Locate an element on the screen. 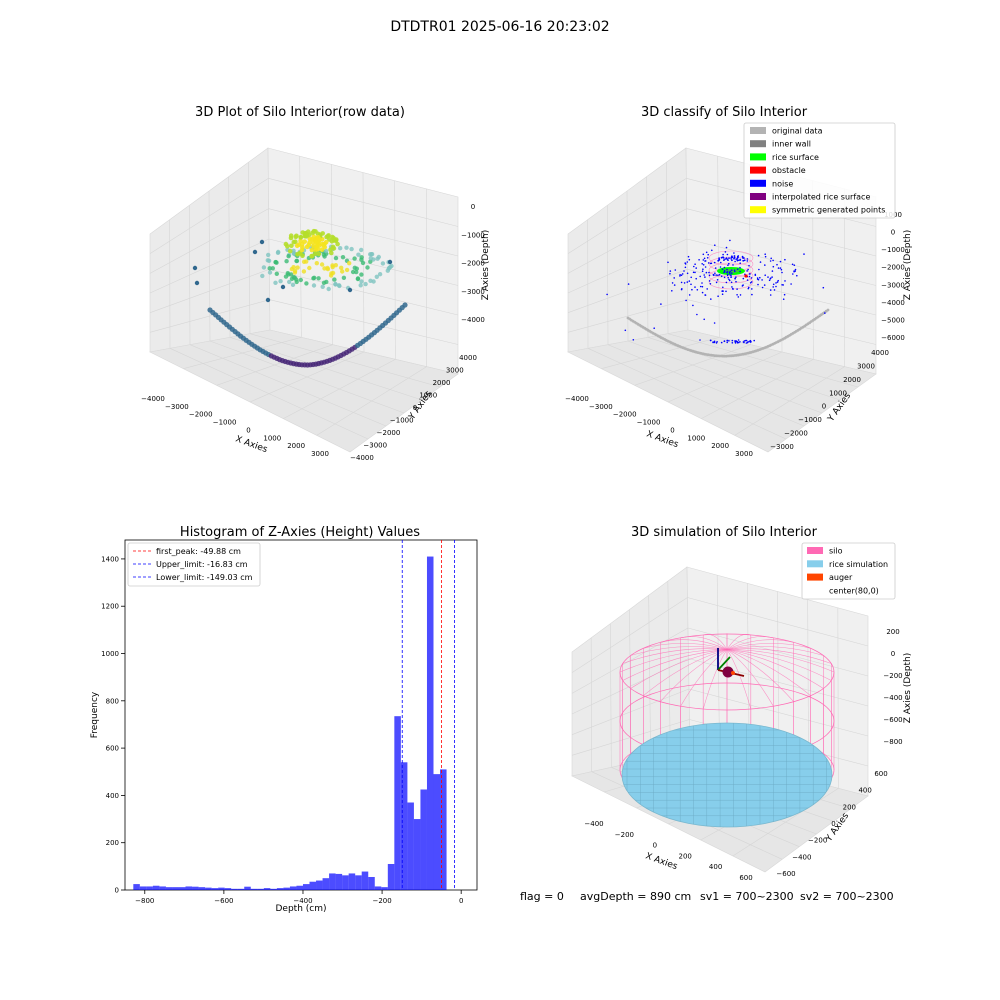  classify-y-tick-label: 2000 is located at coordinates (852, 380).